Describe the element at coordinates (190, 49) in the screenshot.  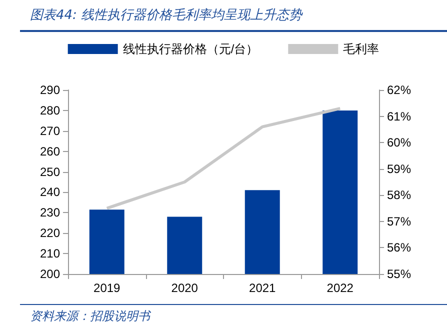
I see `legend-label: 线性执行器价格（元/台）` at that location.